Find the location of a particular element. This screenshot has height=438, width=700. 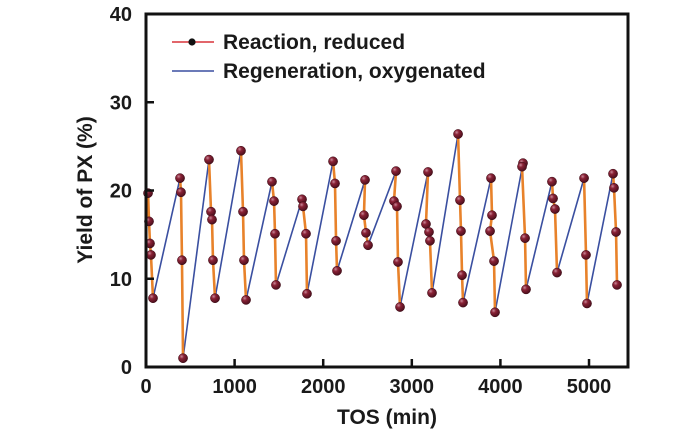

y-tick-label: 0 is located at coordinates (126, 368).